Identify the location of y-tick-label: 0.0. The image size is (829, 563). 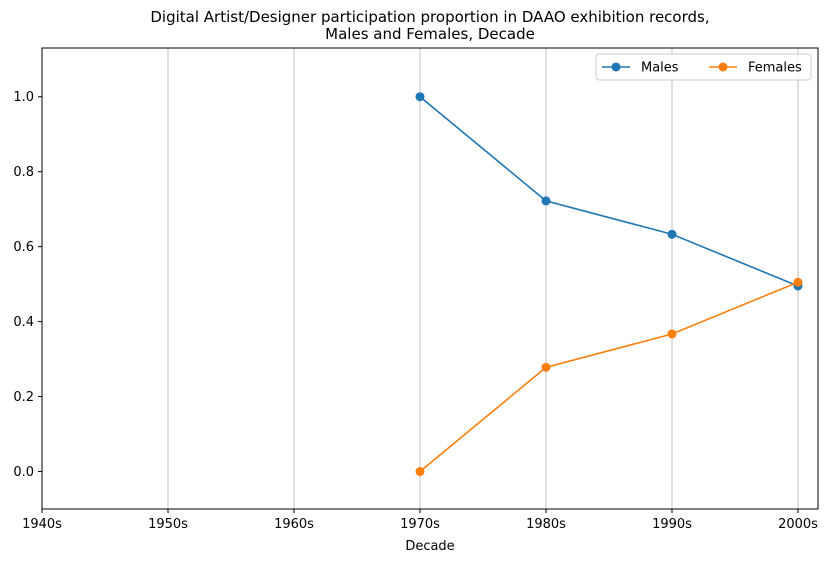
(23, 472).